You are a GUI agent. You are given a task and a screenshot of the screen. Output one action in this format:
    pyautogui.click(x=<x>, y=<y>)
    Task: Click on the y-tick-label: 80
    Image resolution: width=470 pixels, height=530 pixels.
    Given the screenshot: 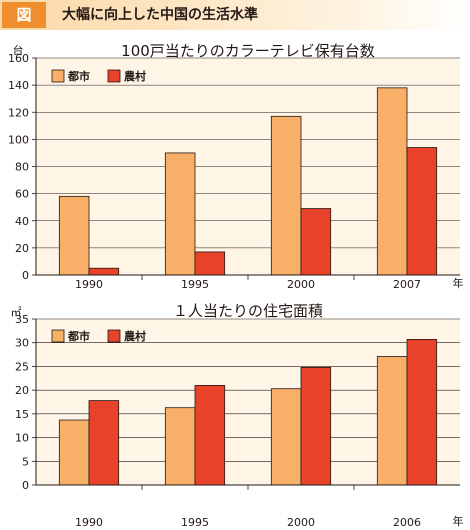 What is the action you would take?
    pyautogui.click(x=22, y=167)
    